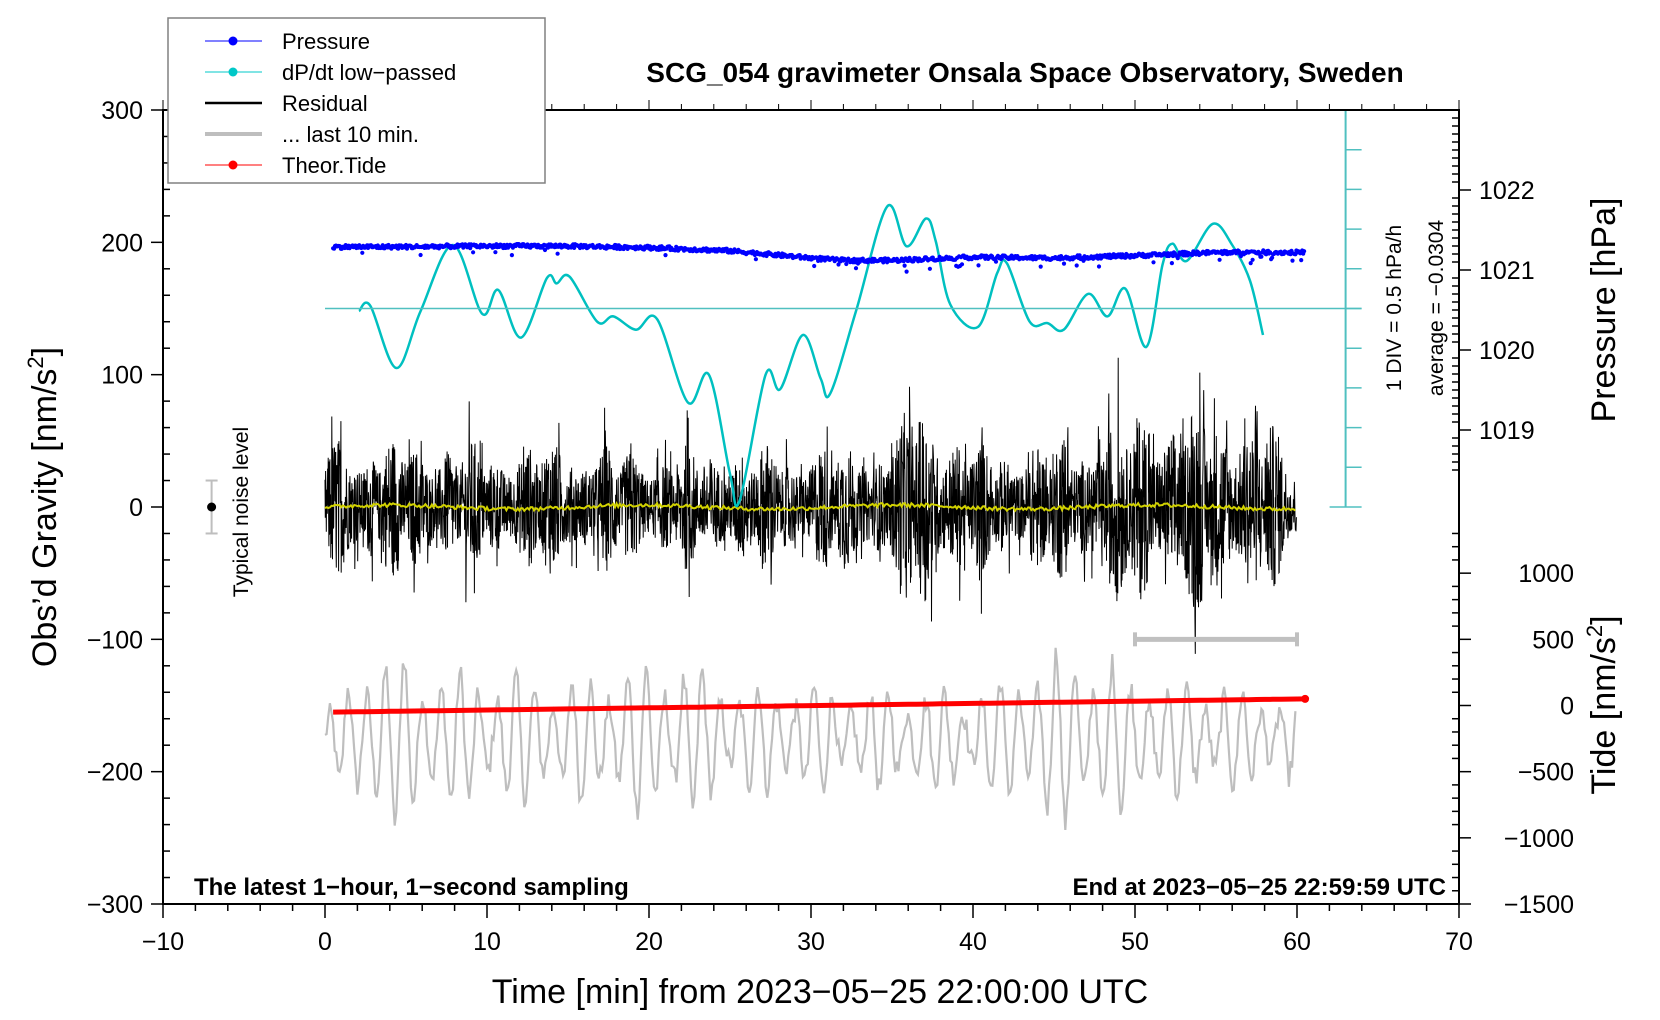  Describe the element at coordinates (35, 362) in the screenshot. I see `y-left-title-sup: 2` at that location.